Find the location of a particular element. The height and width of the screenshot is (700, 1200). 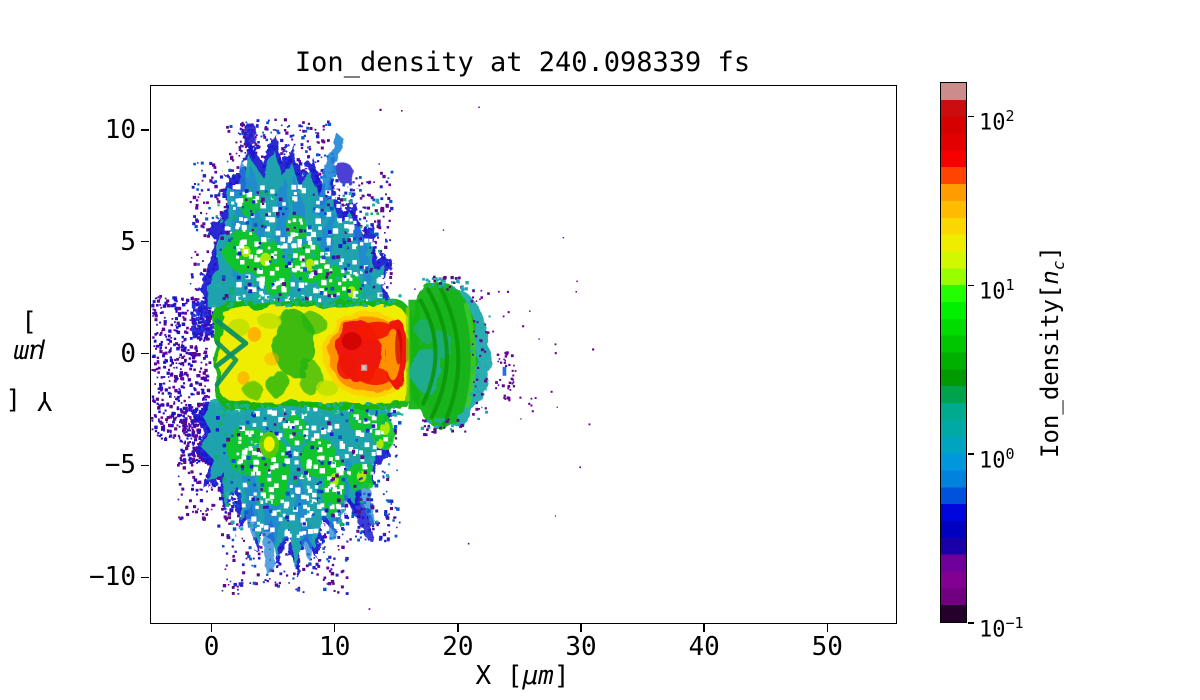

x-tick-label: 40 is located at coordinates (704, 647).